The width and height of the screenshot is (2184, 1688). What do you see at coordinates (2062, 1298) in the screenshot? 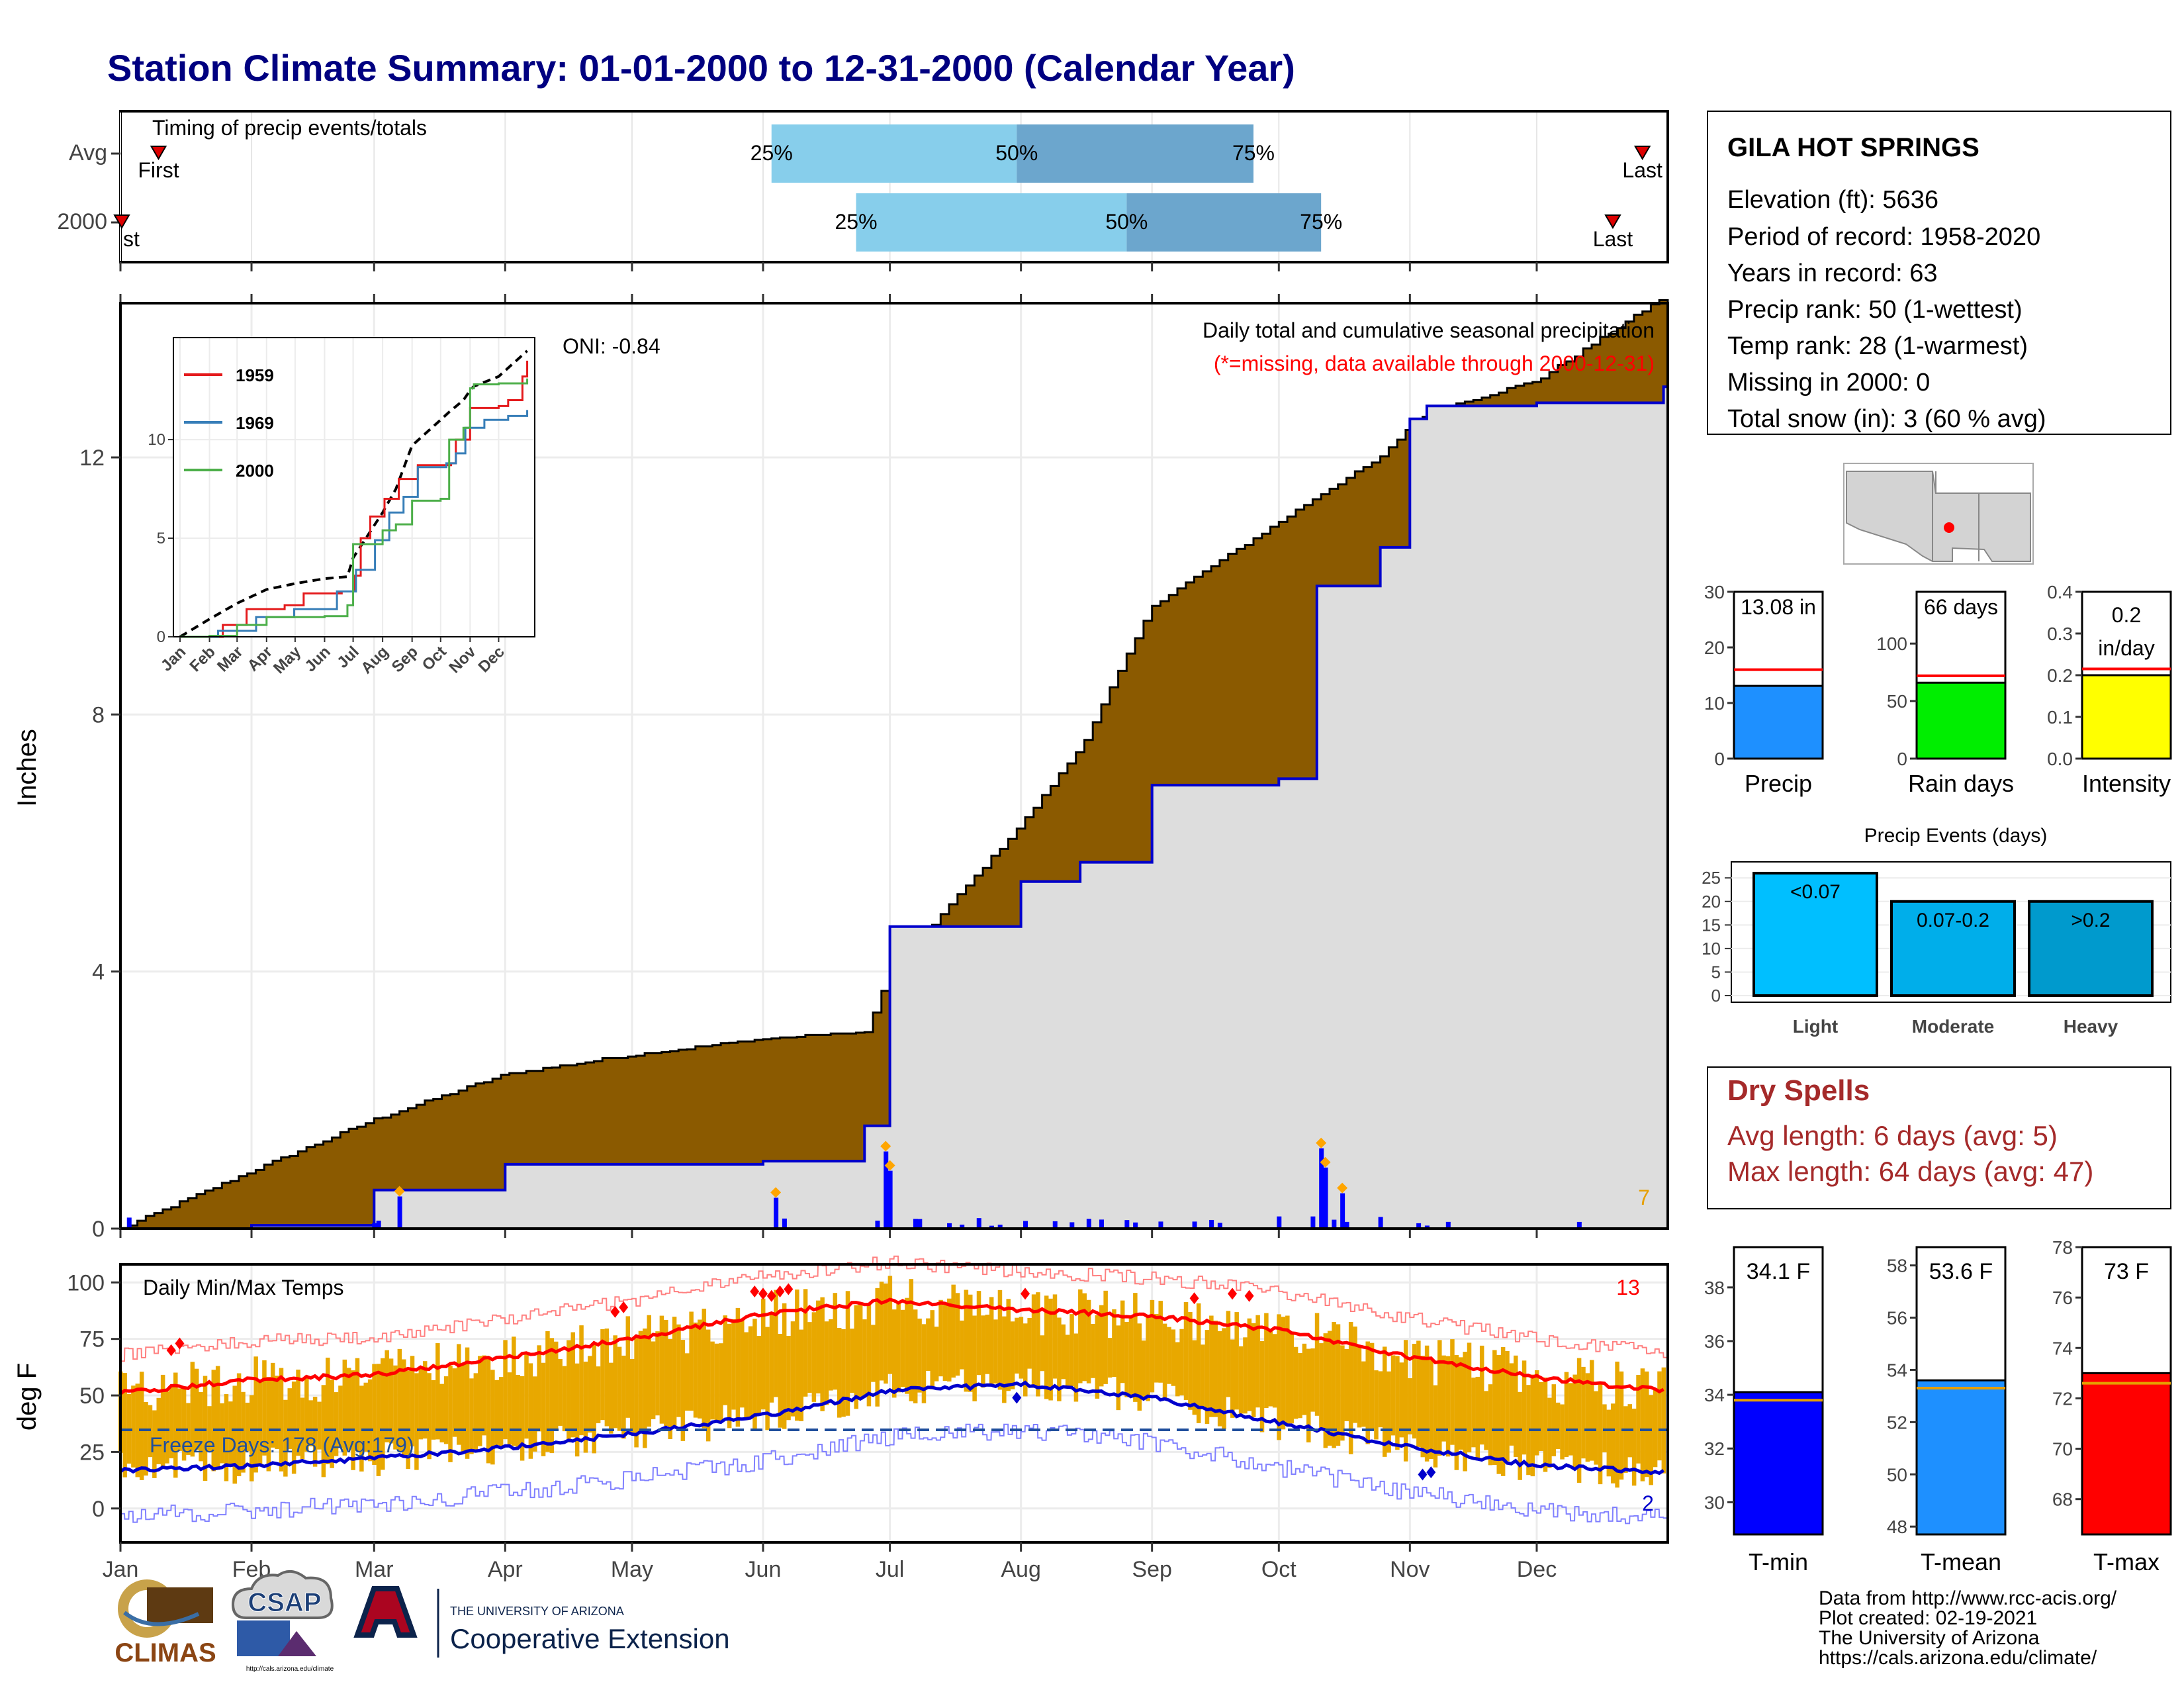
I see `temp-bar-ytick: 76` at bounding box center [2062, 1298].